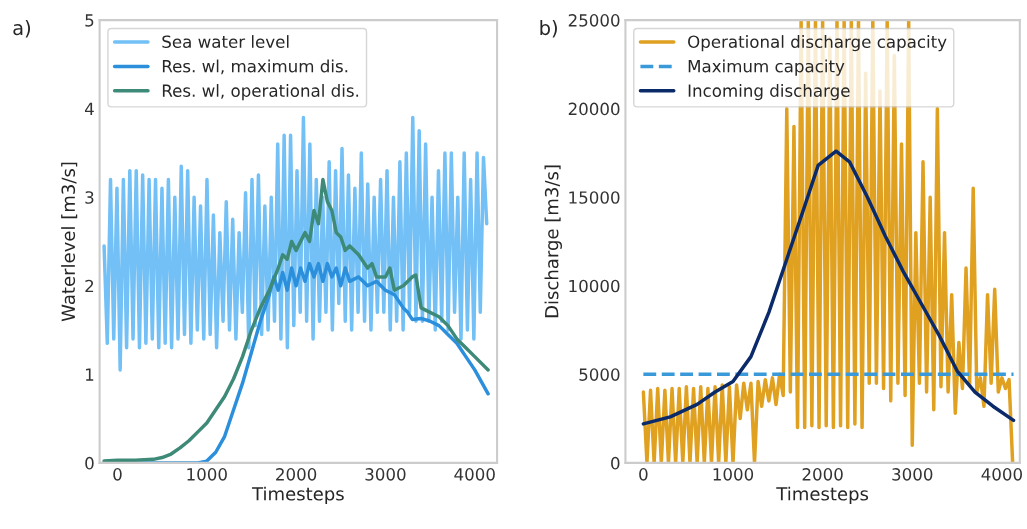 The width and height of the screenshot is (1027, 529). Describe the element at coordinates (817, 43) in the screenshot. I see `legend-label: Operational discharge capacity` at that location.